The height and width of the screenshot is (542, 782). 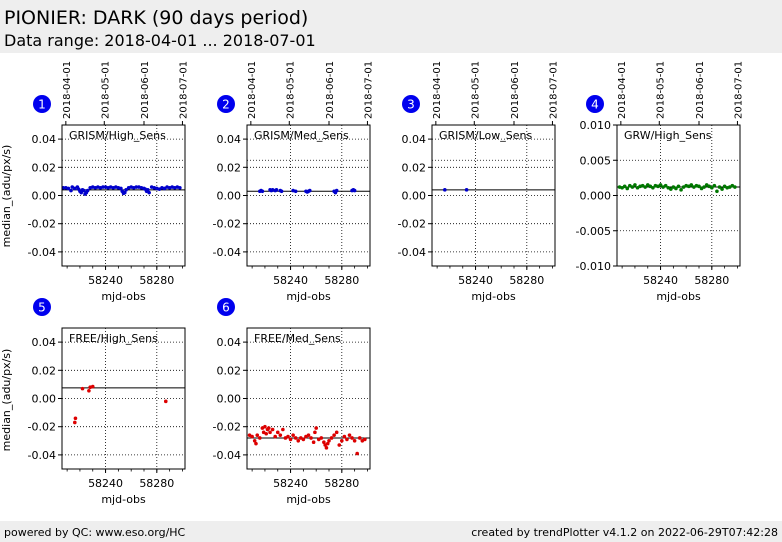 I want to click on panel-3-series-label: GRISM/Low_Sens, so click(x=485, y=135).